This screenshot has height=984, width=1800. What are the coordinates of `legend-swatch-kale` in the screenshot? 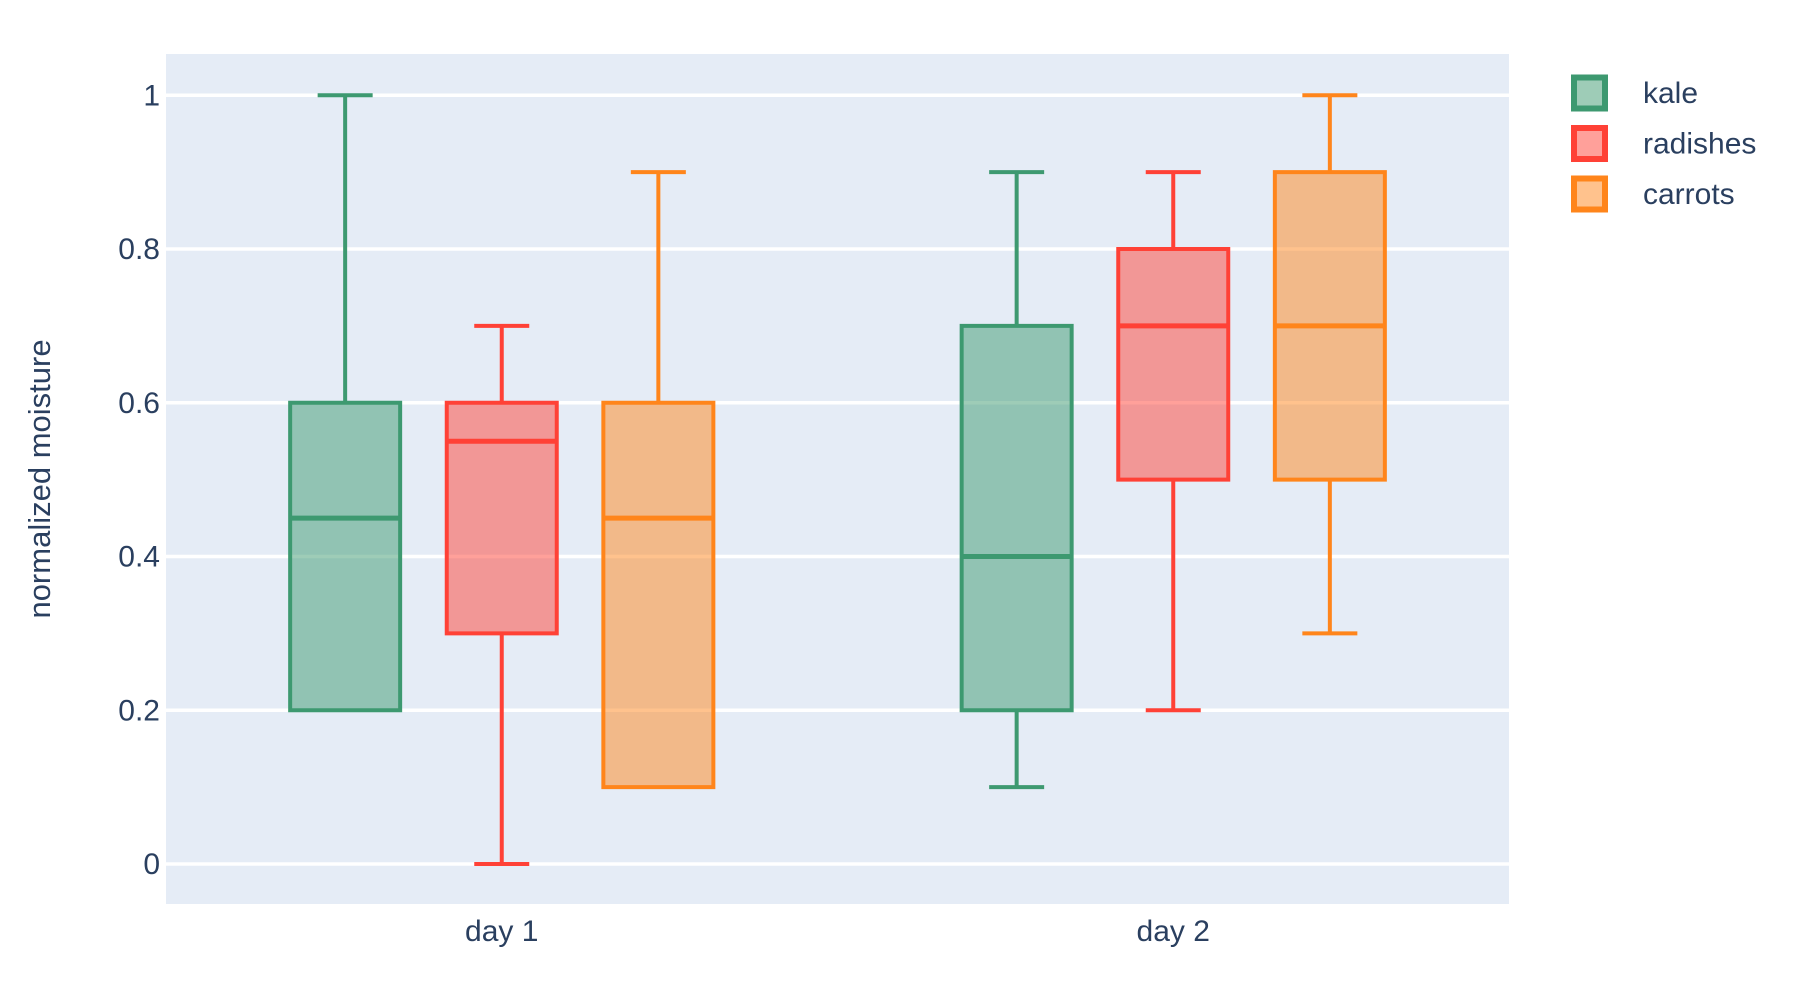 It's located at (1589, 93).